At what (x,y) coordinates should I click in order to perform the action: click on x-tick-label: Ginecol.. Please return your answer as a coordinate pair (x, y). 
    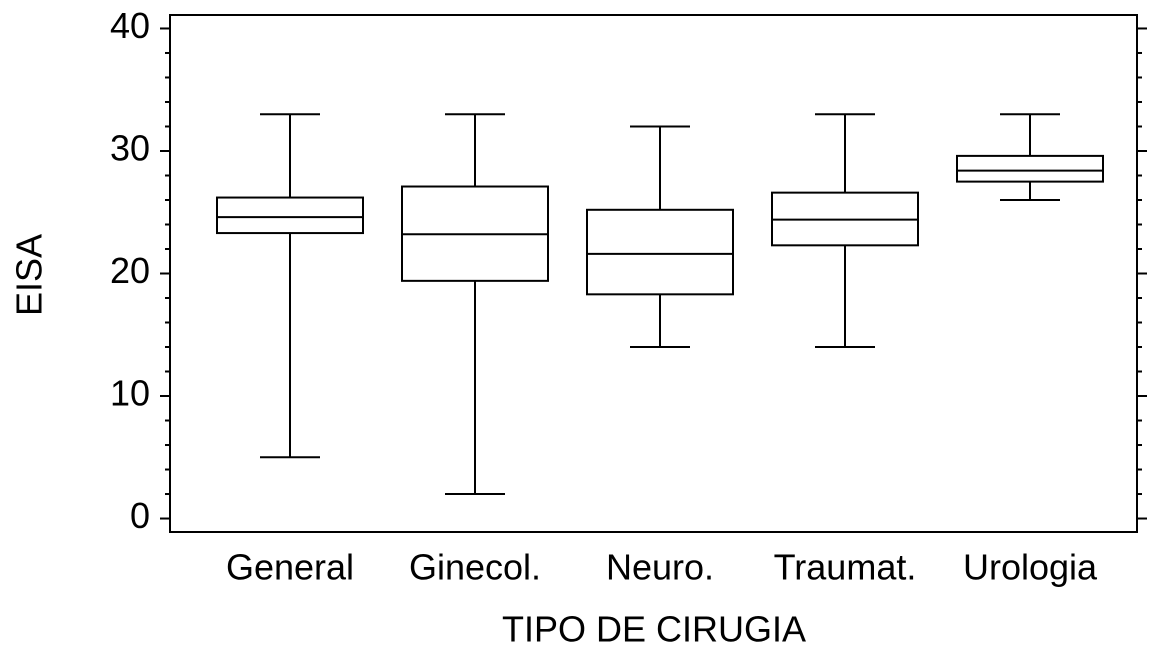
    Looking at the image, I should click on (475, 567).